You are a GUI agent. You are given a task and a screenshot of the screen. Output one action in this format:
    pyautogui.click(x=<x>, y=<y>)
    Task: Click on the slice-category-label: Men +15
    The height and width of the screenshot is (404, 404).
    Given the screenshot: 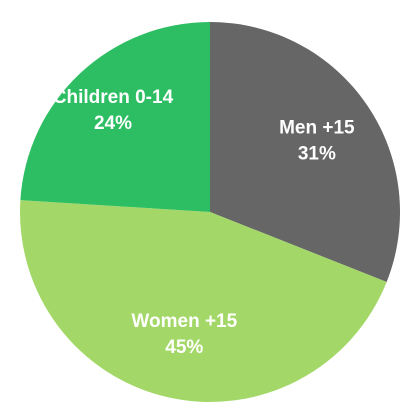 What is the action you would take?
    pyautogui.click(x=317, y=127)
    